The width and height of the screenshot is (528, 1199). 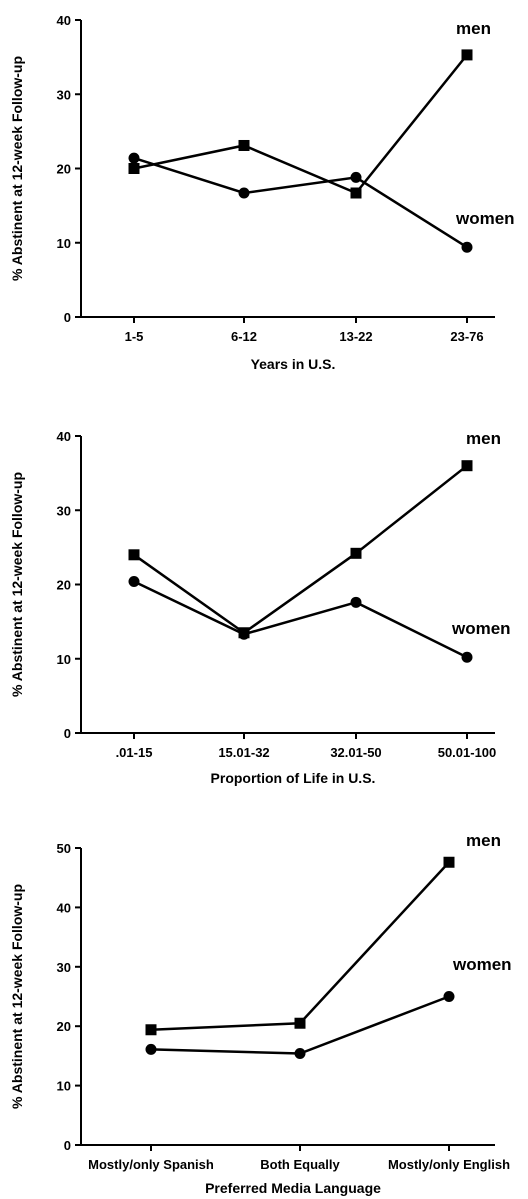 What do you see at coordinates (300, 1164) in the screenshot?
I see `x-tick-label: Both Equally` at bounding box center [300, 1164].